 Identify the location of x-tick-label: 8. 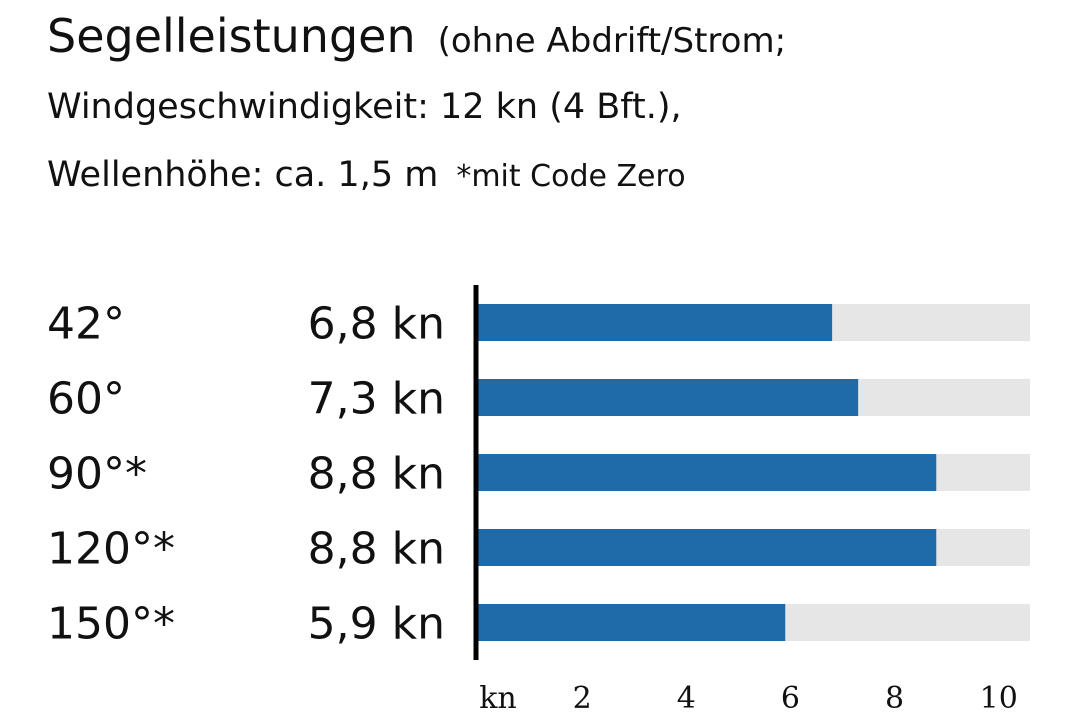
(894, 696).